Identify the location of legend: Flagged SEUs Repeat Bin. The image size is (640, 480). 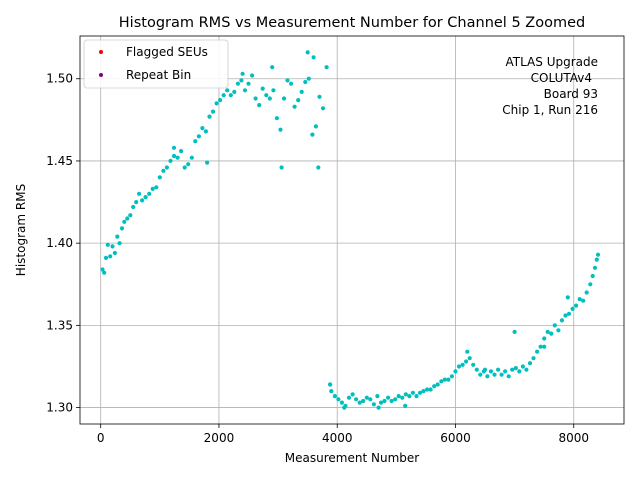
(156, 64).